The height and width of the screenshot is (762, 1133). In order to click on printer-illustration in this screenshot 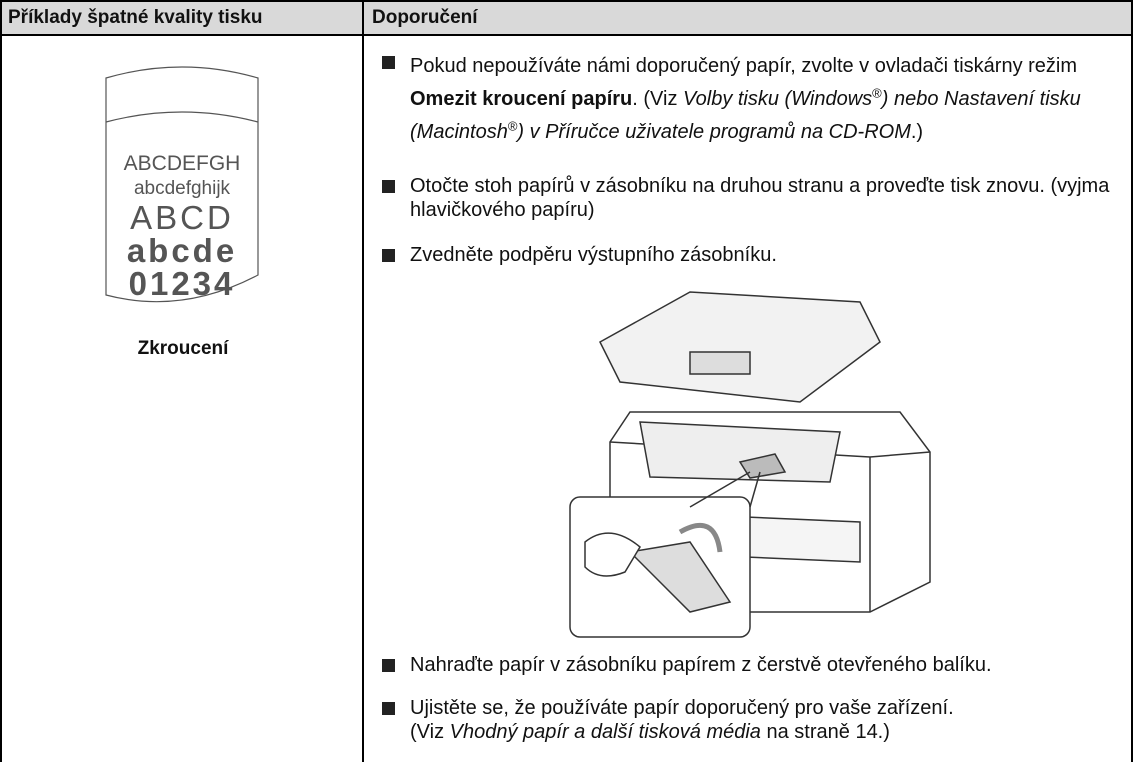, I will do `click(750, 464)`.